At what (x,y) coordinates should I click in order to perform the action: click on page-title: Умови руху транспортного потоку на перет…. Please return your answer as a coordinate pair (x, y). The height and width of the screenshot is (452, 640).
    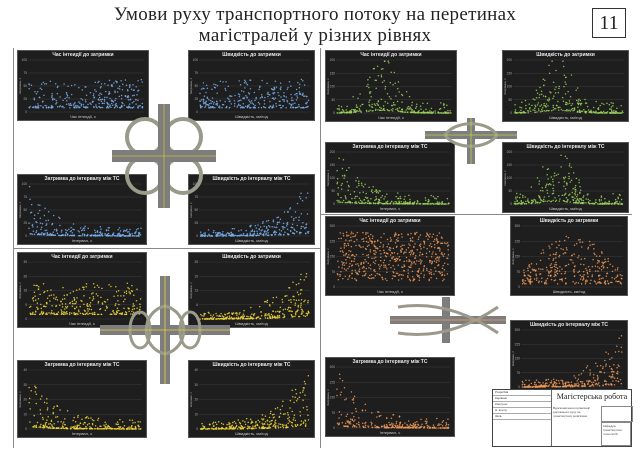
    Looking at the image, I should click on (315, 25).